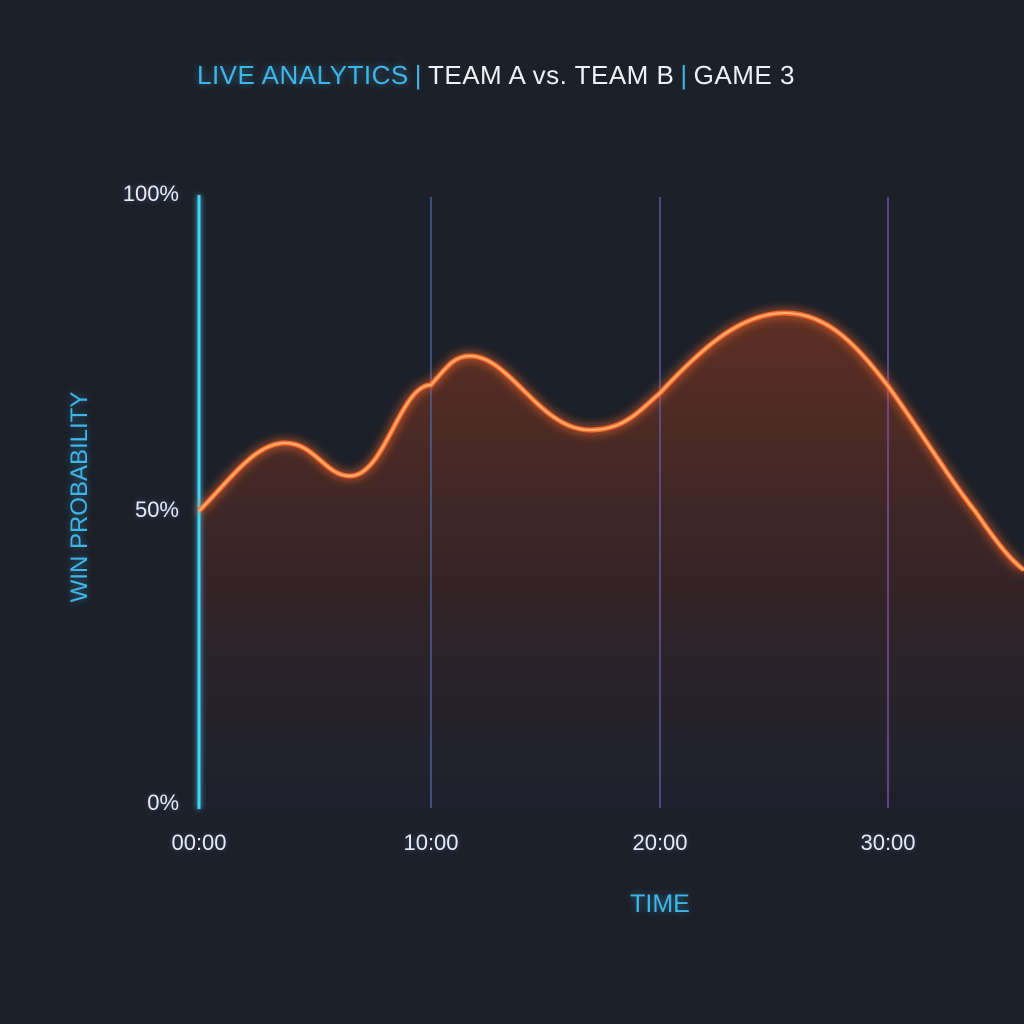 This screenshot has width=1024, height=1024. What do you see at coordinates (744, 75) in the screenshot?
I see `title-game: GAME 3` at bounding box center [744, 75].